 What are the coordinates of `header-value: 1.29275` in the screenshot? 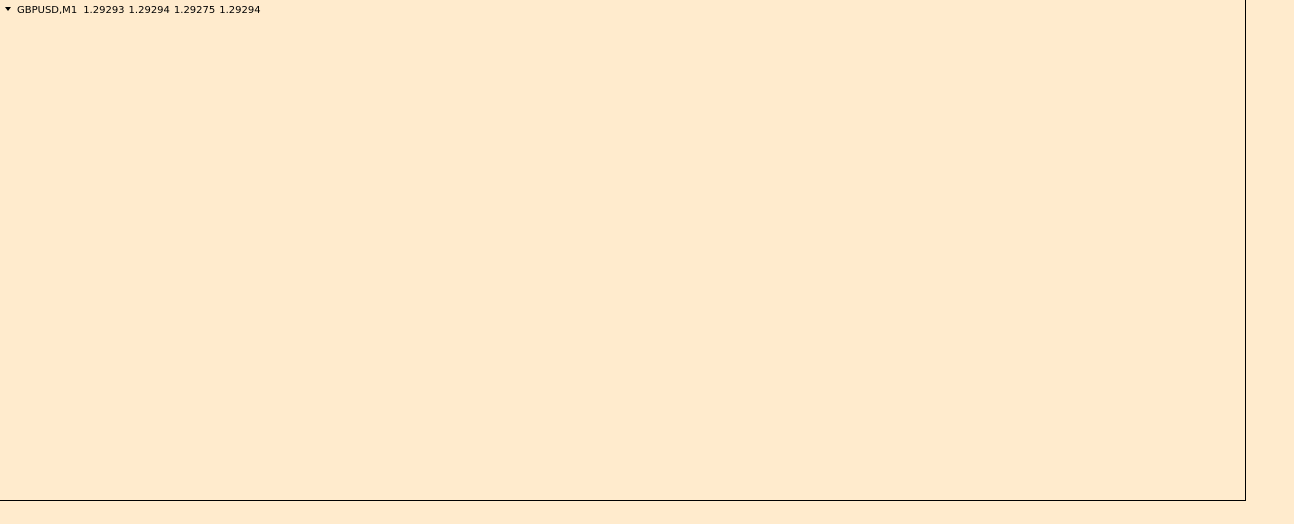 It's located at (194, 10).